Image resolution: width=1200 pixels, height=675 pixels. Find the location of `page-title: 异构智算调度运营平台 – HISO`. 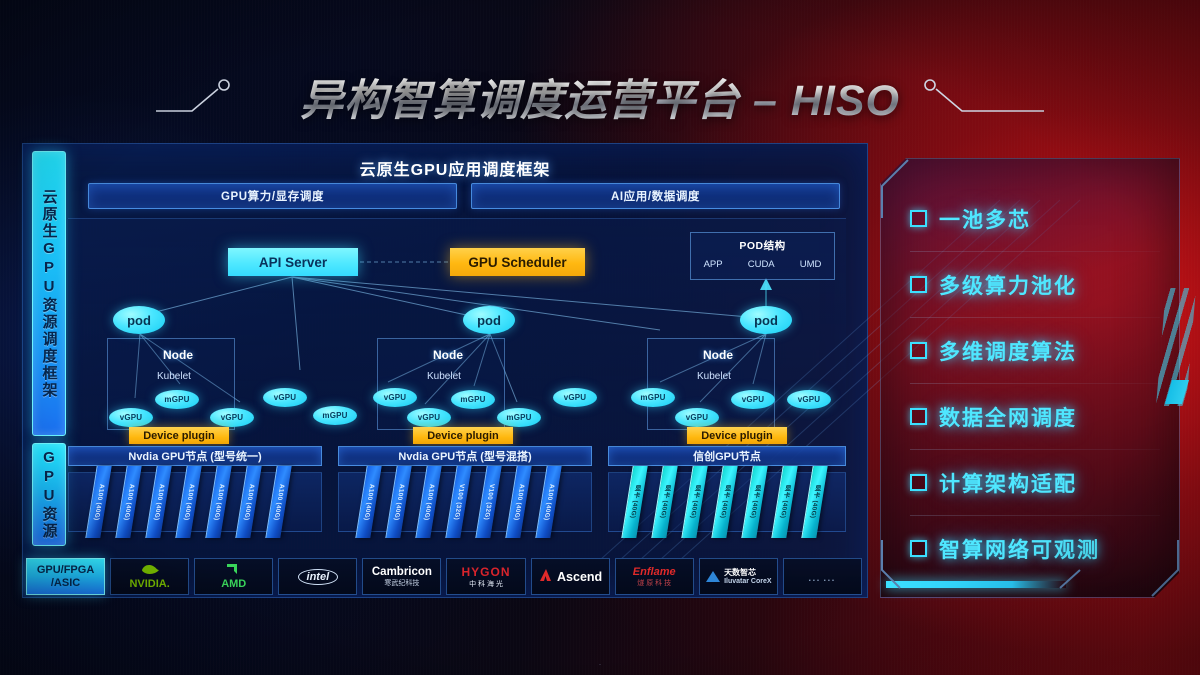

page-title: 异构智算调度运营平台 – HISO is located at coordinates (600, 97).